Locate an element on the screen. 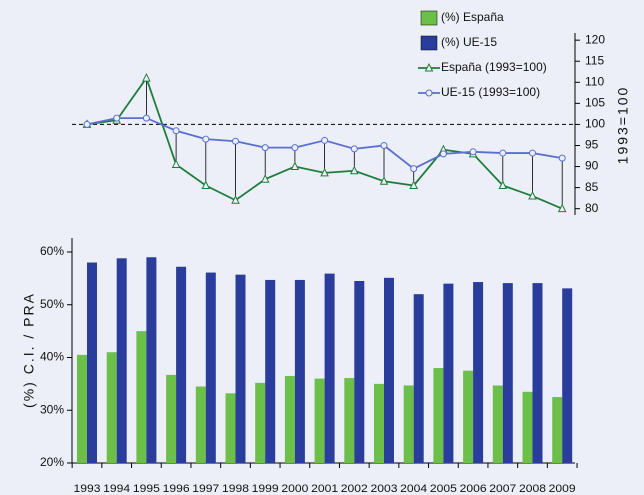  x-tick-label: 2002 is located at coordinates (354, 489).